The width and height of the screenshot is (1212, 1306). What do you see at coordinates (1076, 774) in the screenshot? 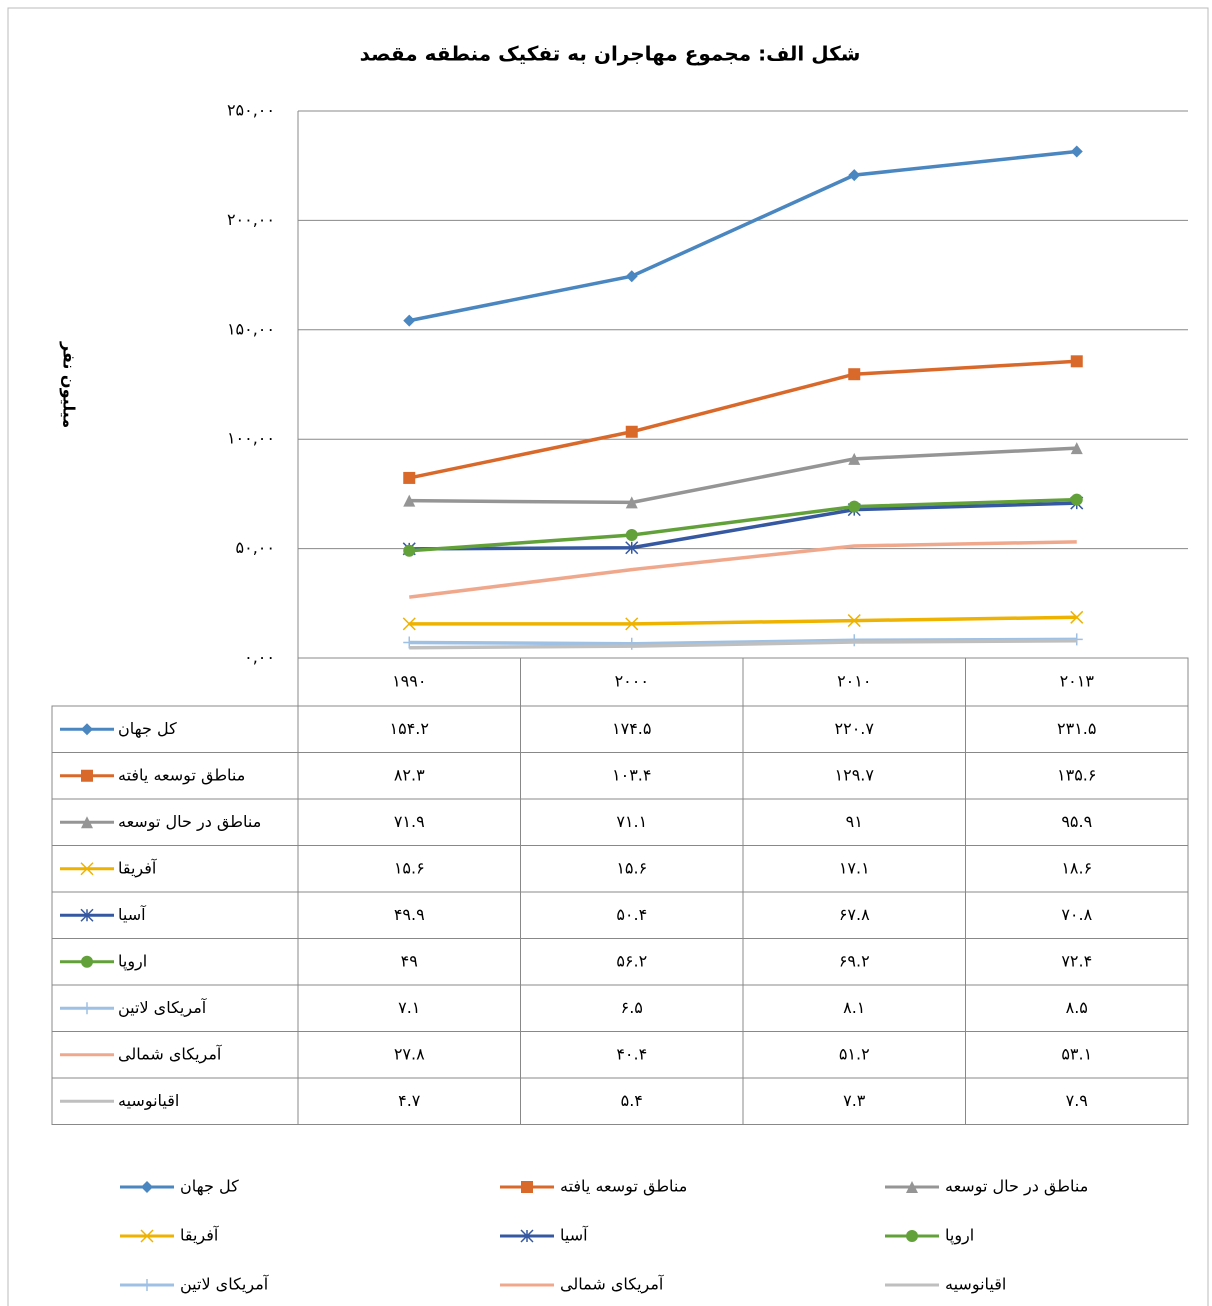
I see `data-label: ۱۳۵.۶` at bounding box center [1076, 774].